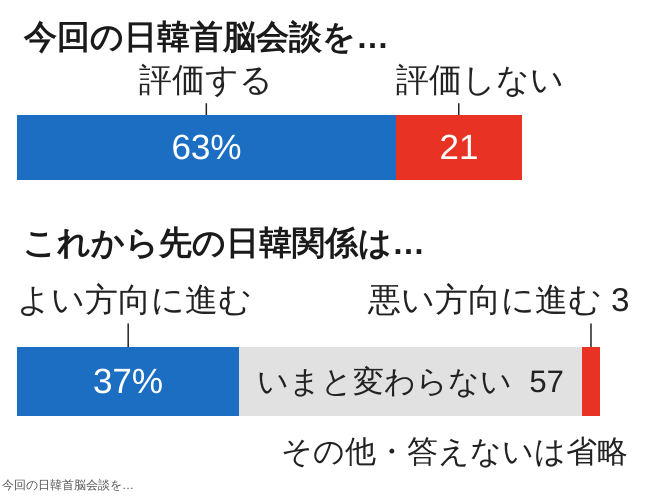 The width and height of the screenshot is (664, 496). What do you see at coordinates (206, 147) in the screenshot?
I see `data-label: 63%` at bounding box center [206, 147].